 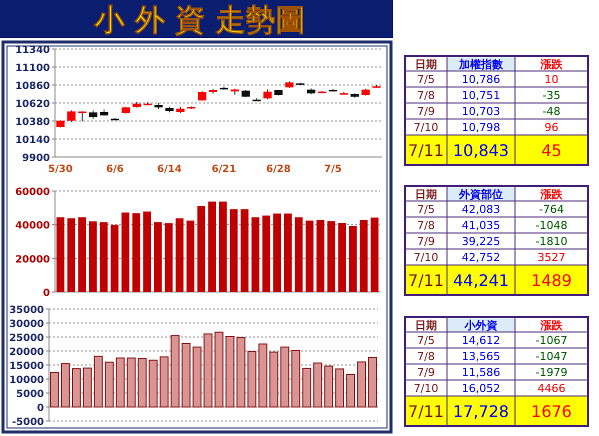 I want to click on text: 10,798, so click(x=481, y=127).